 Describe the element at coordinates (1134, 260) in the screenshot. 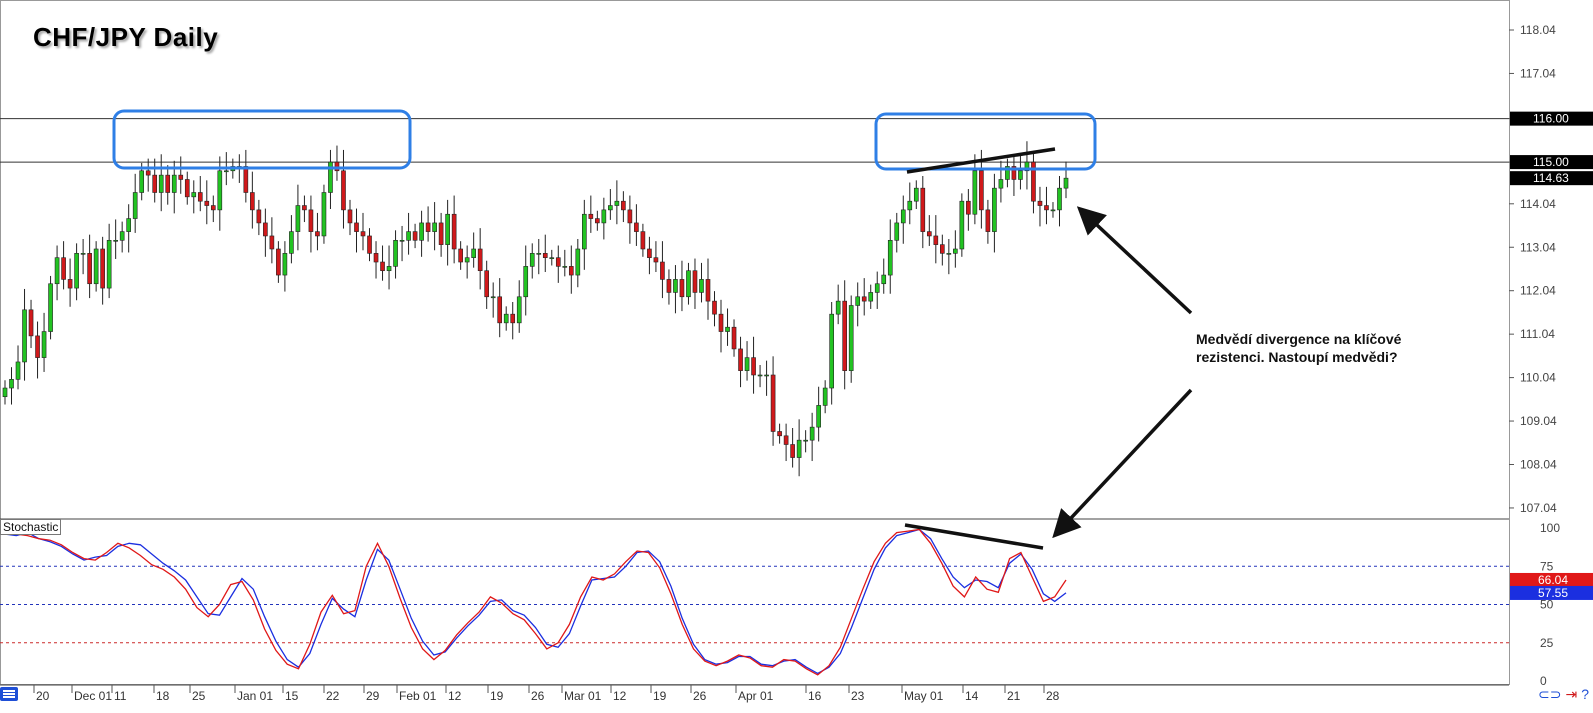

I see `arrow-to-price` at that location.